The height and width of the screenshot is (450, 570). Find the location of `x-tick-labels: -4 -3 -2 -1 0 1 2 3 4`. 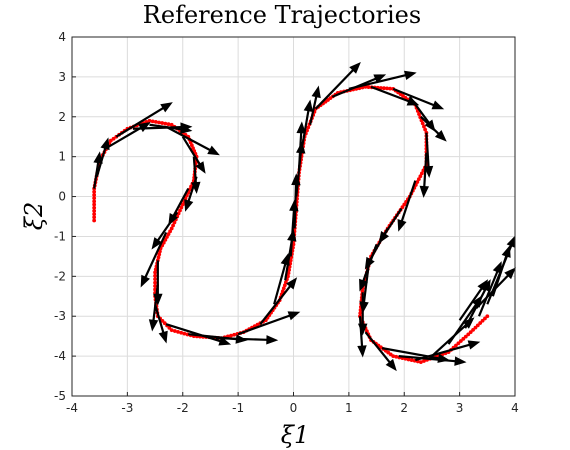

x-tick-labels: -4 -3 -2 -1 0 1 2 3 4 is located at coordinates (292, 408).